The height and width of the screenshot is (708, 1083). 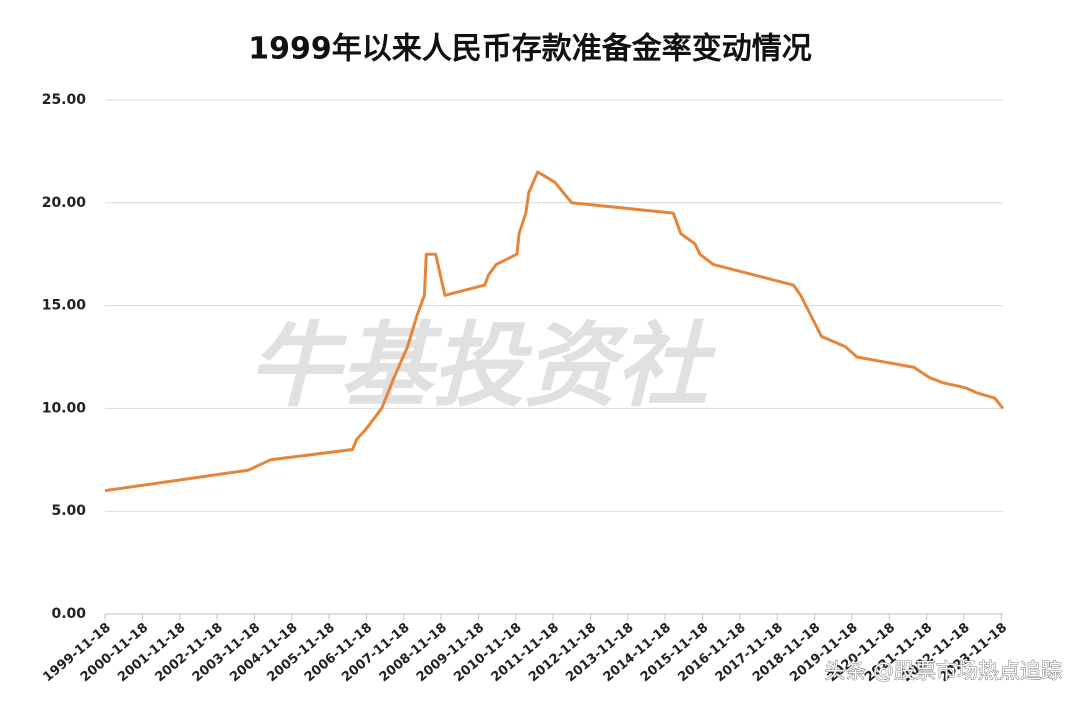 What do you see at coordinates (64, 306) in the screenshot?
I see `y-tick-label: 15.00` at bounding box center [64, 306].